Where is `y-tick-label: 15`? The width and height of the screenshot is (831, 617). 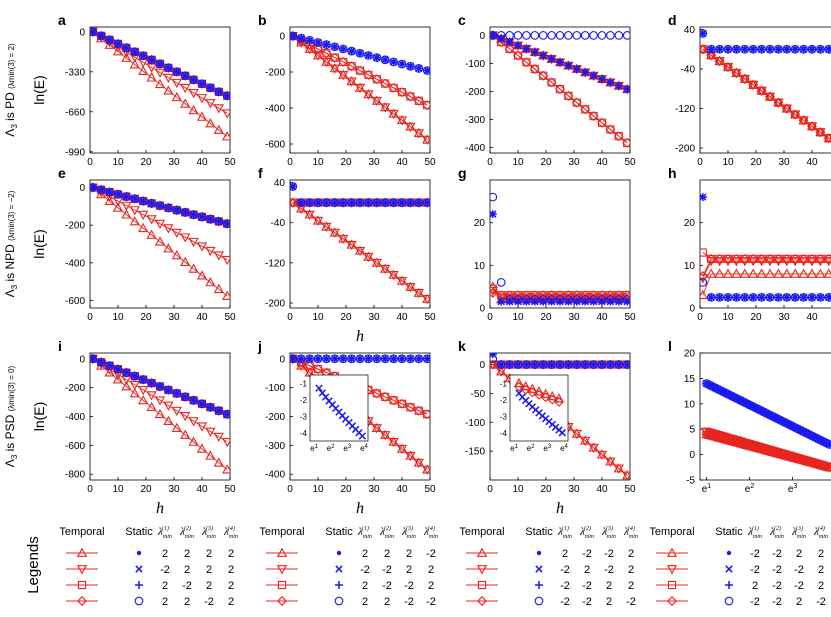 y-tick-label: 15 is located at coordinates (690, 379).